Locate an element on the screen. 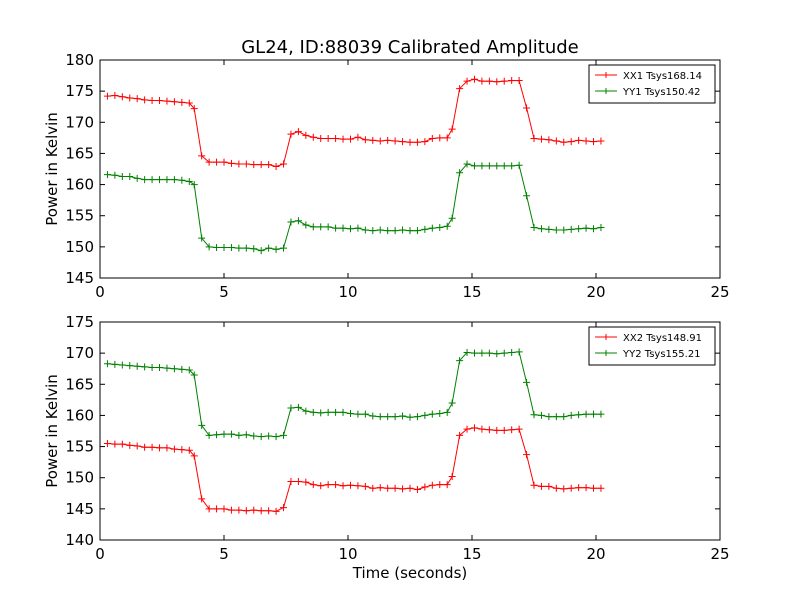  y-tick-label: 150 is located at coordinates (79, 247).